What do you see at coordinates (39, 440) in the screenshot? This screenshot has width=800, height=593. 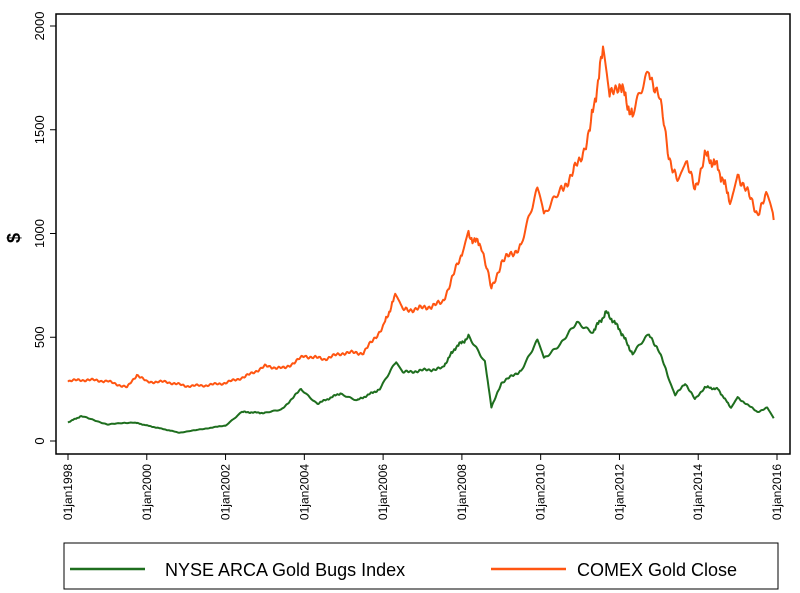 I see `y-tick-label: 0` at bounding box center [39, 440].